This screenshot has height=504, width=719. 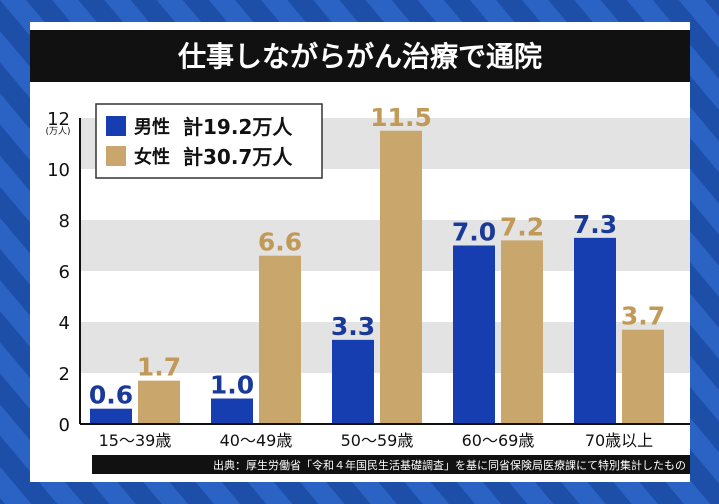 I want to click on y-tick-label: 10, so click(x=58, y=170).